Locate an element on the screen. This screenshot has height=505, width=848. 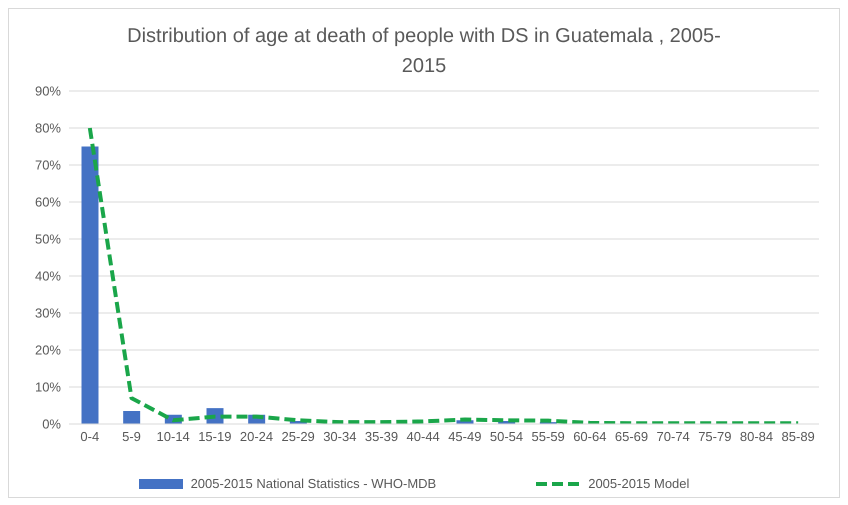
y-tick-label: 10% is located at coordinates (48, 387).